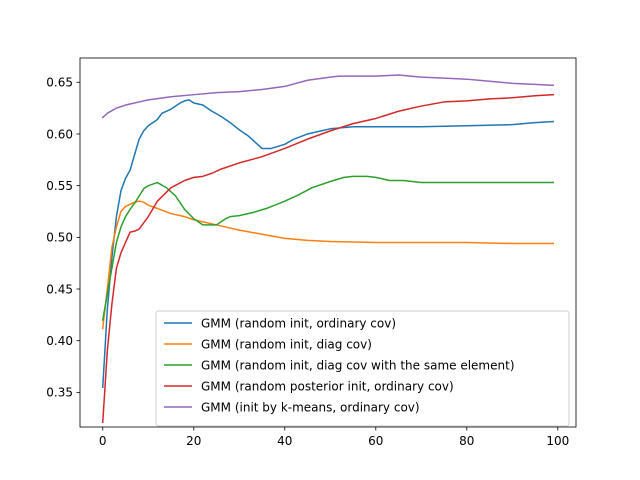 This screenshot has height=480, width=640. I want to click on x-tick-label: 80, so click(466, 441).